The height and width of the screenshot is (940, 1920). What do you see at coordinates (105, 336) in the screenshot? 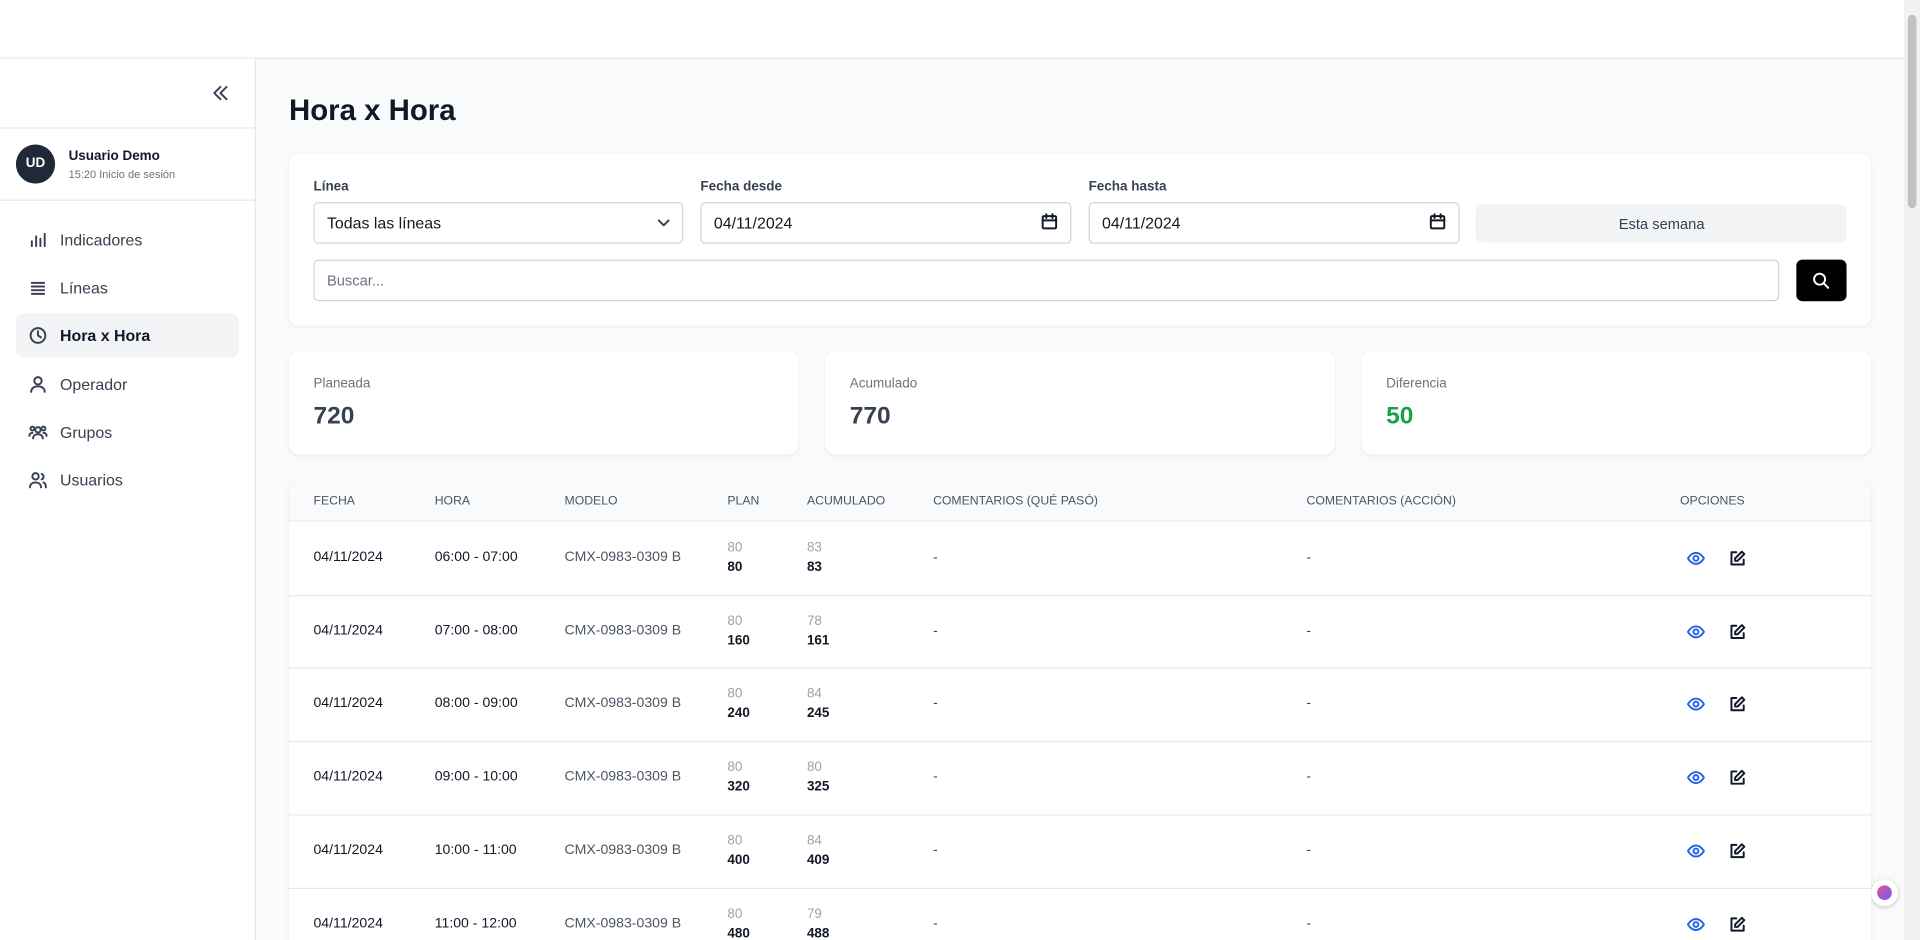
I see `nav-item: Hora x Hora` at bounding box center [105, 336].